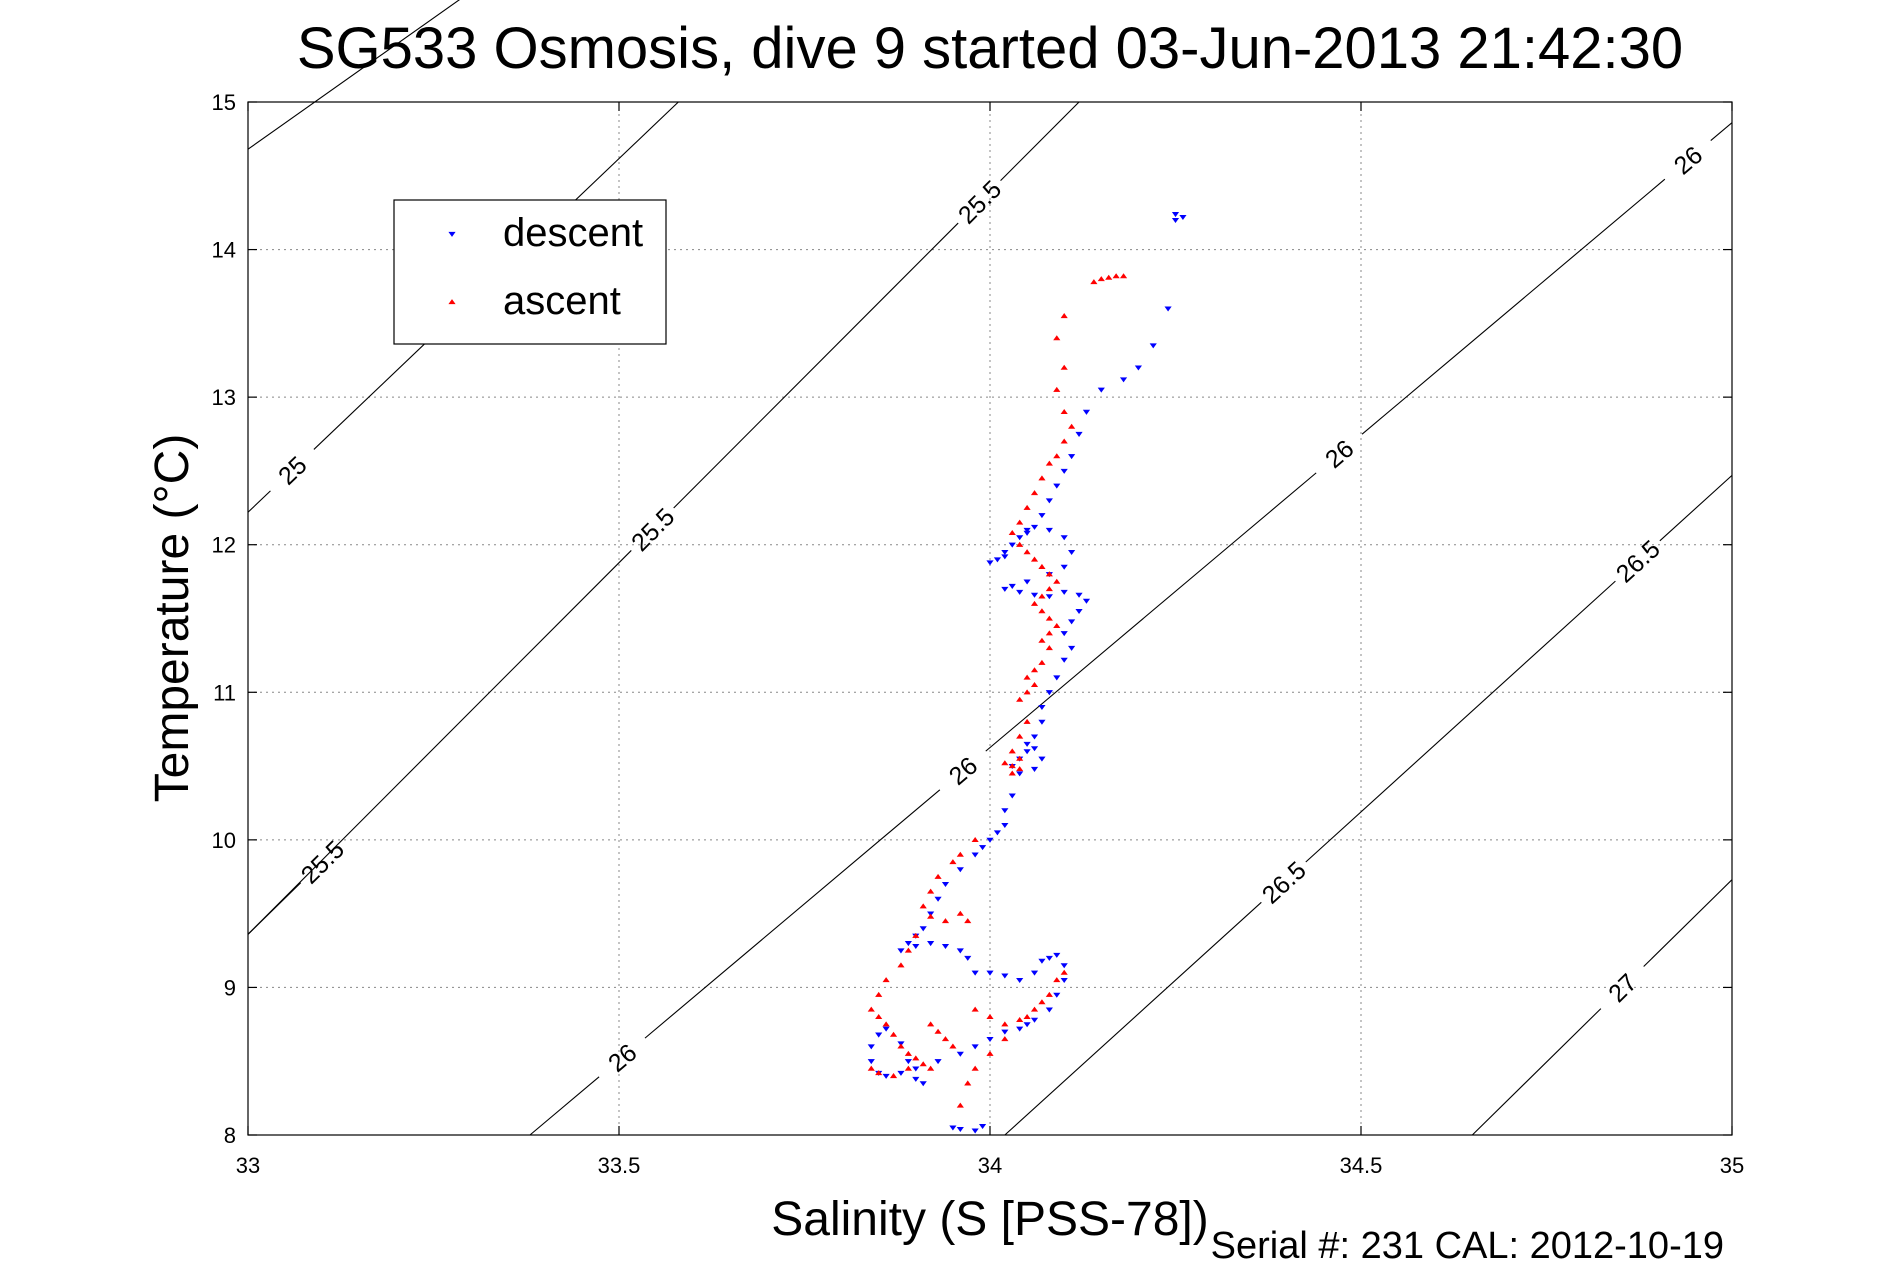  Describe the element at coordinates (990, 1165) in the screenshot. I see `x-tick-label: 34` at that location.